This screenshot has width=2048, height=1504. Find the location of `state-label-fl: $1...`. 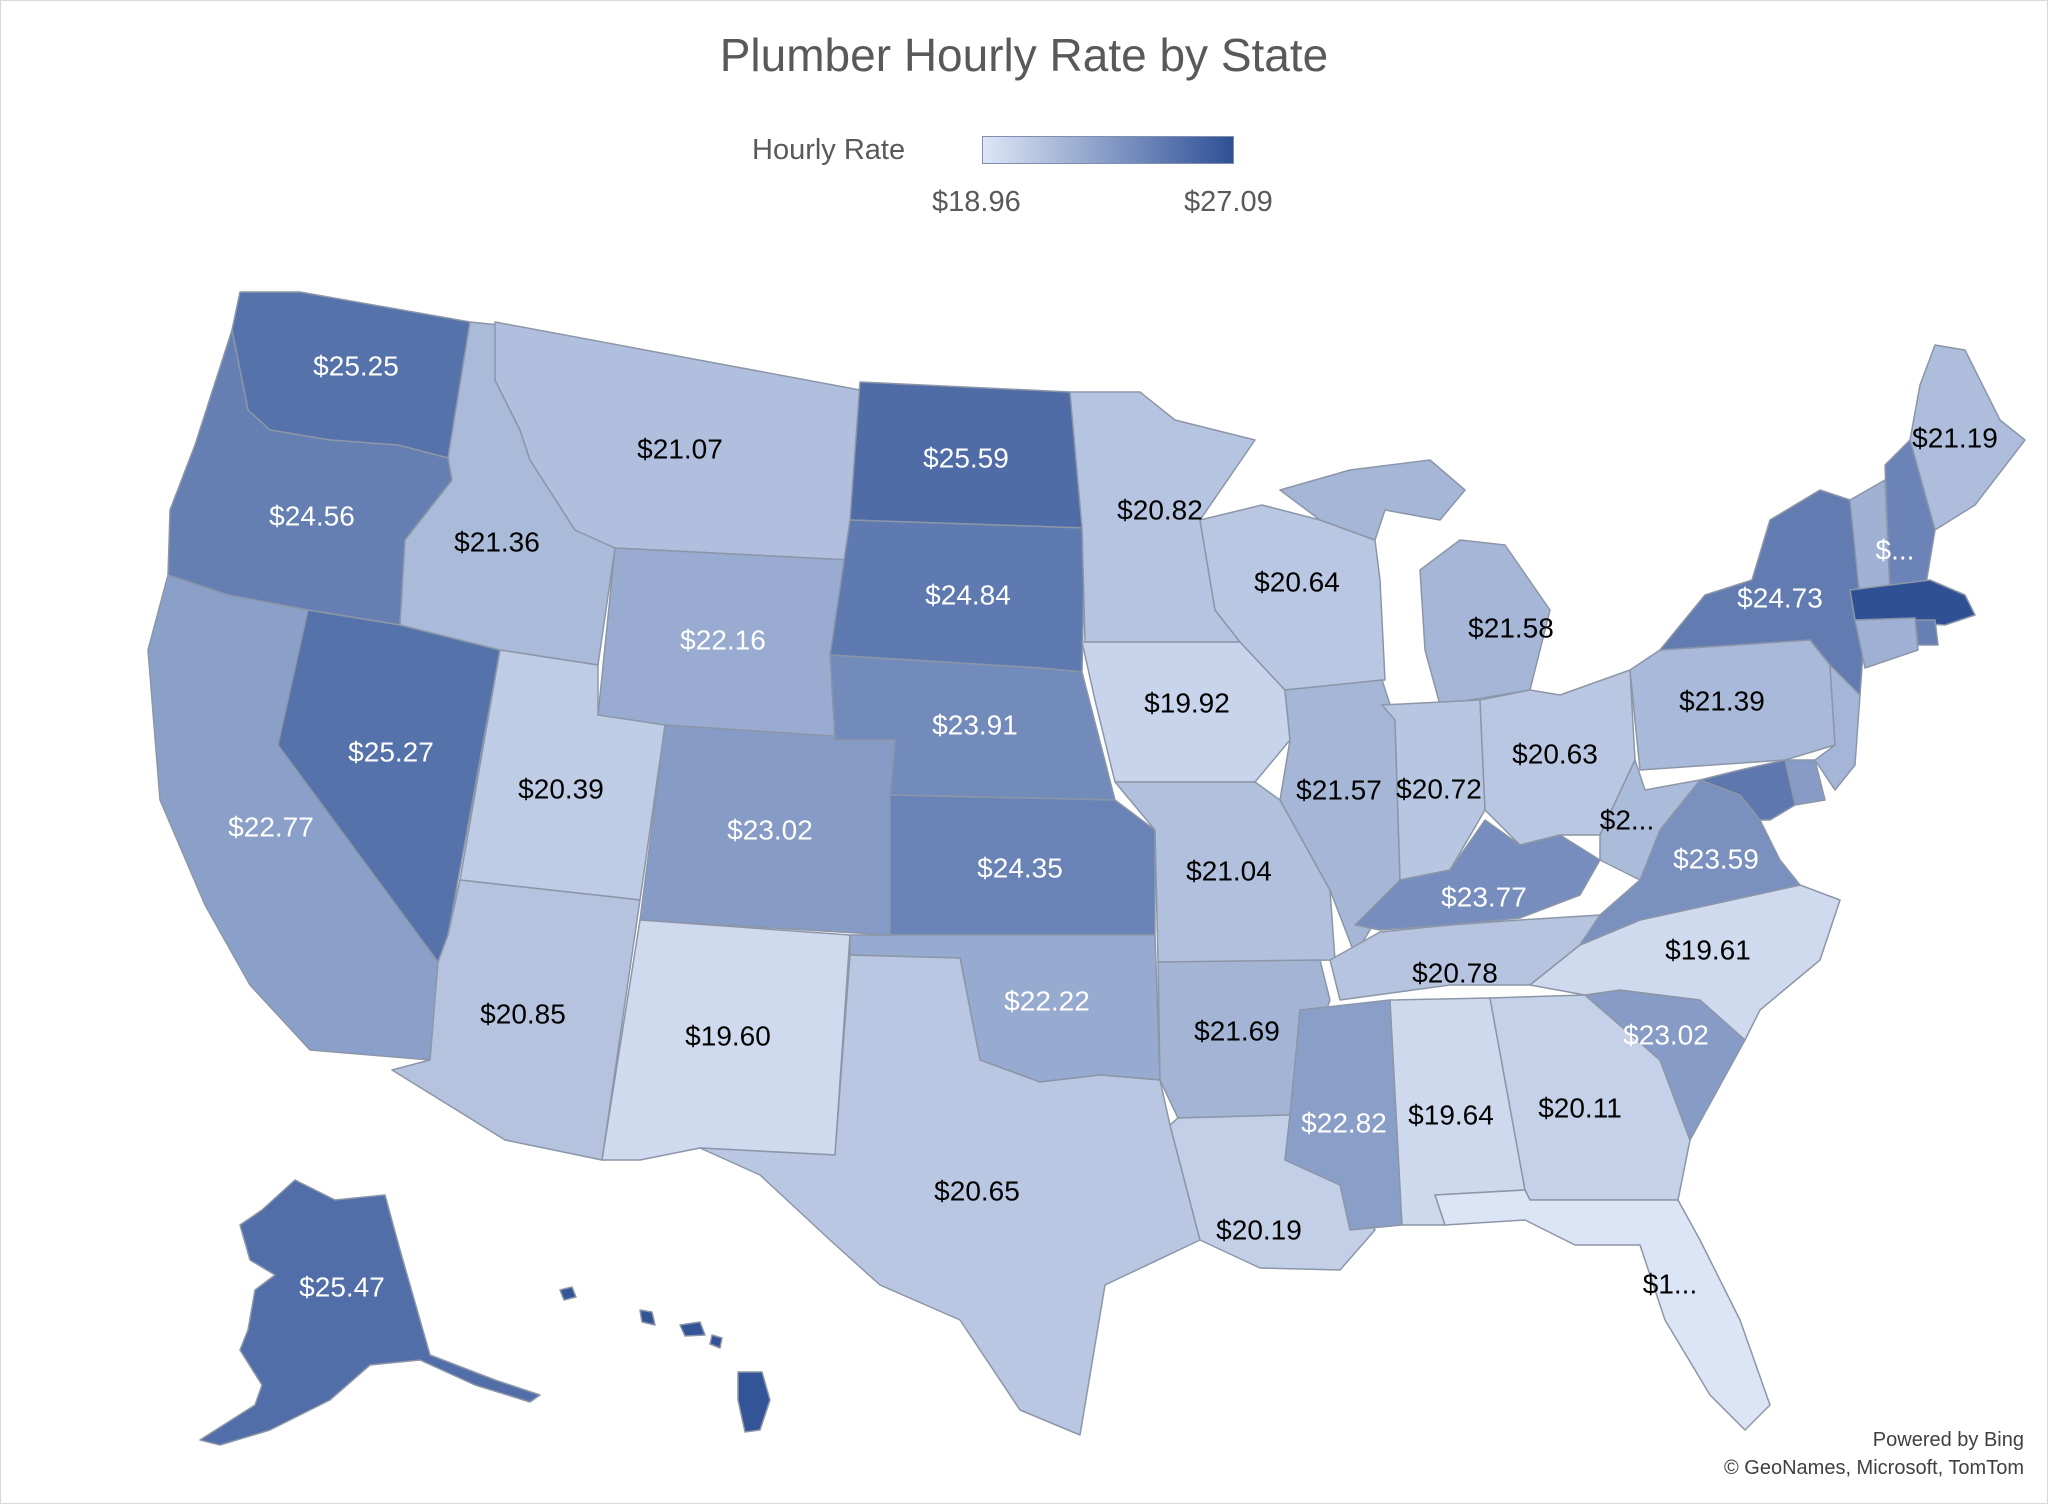

state-label-fl: $1... is located at coordinates (1670, 1283).